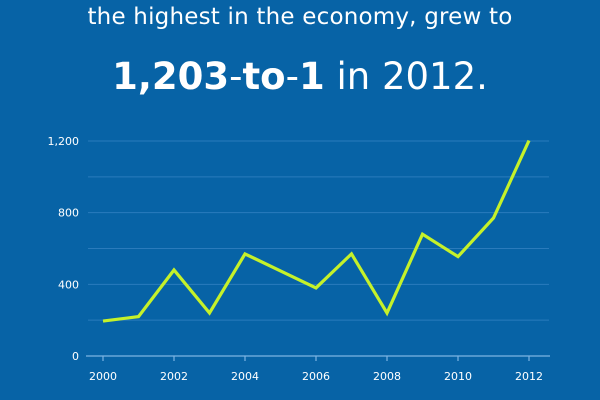 This screenshot has height=400, width=600. I want to click on x-tick-label: 2012, so click(529, 376).